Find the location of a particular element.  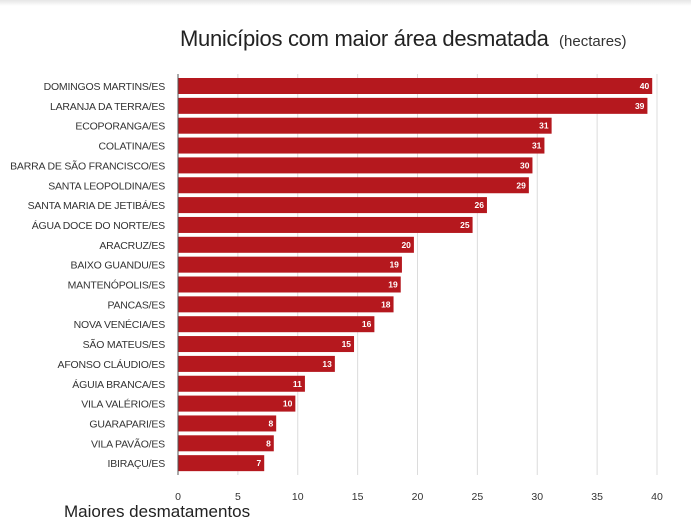

x-tick-label: 10 is located at coordinates (298, 497).